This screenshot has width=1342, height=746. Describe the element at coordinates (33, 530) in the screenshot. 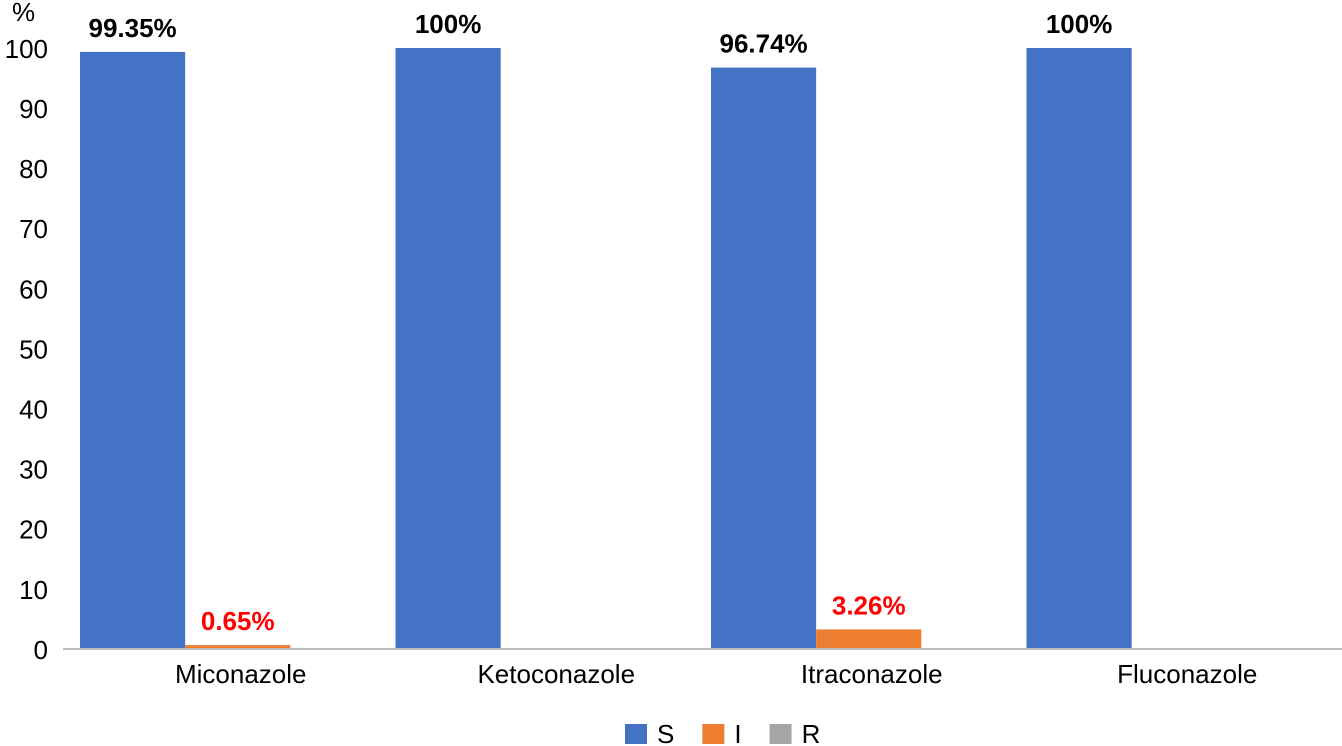

I see `y-tick-label: 20` at that location.